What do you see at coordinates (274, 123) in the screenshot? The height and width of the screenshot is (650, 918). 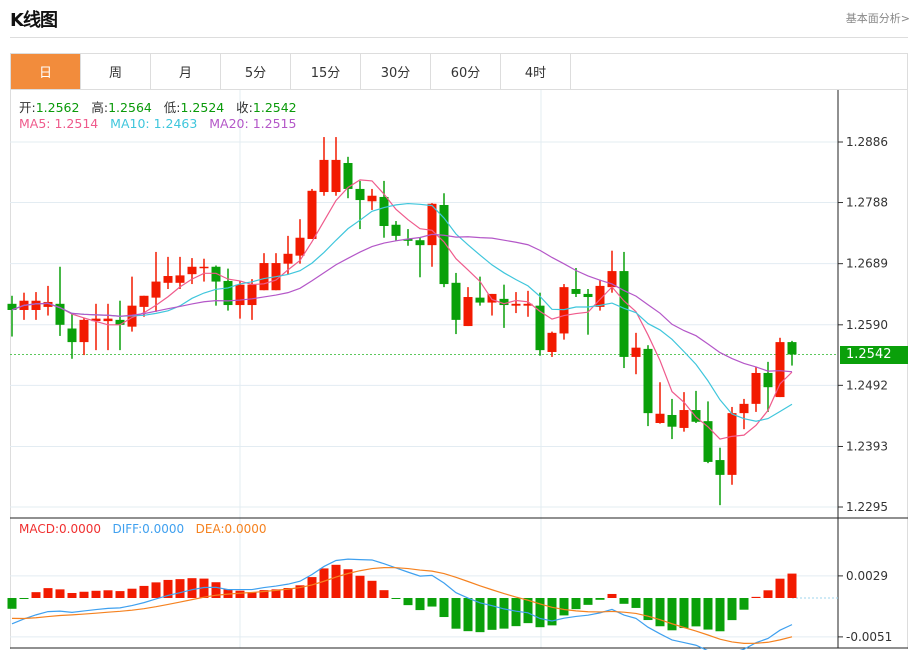 I see `ma20-value: 1.2515` at bounding box center [274, 123].